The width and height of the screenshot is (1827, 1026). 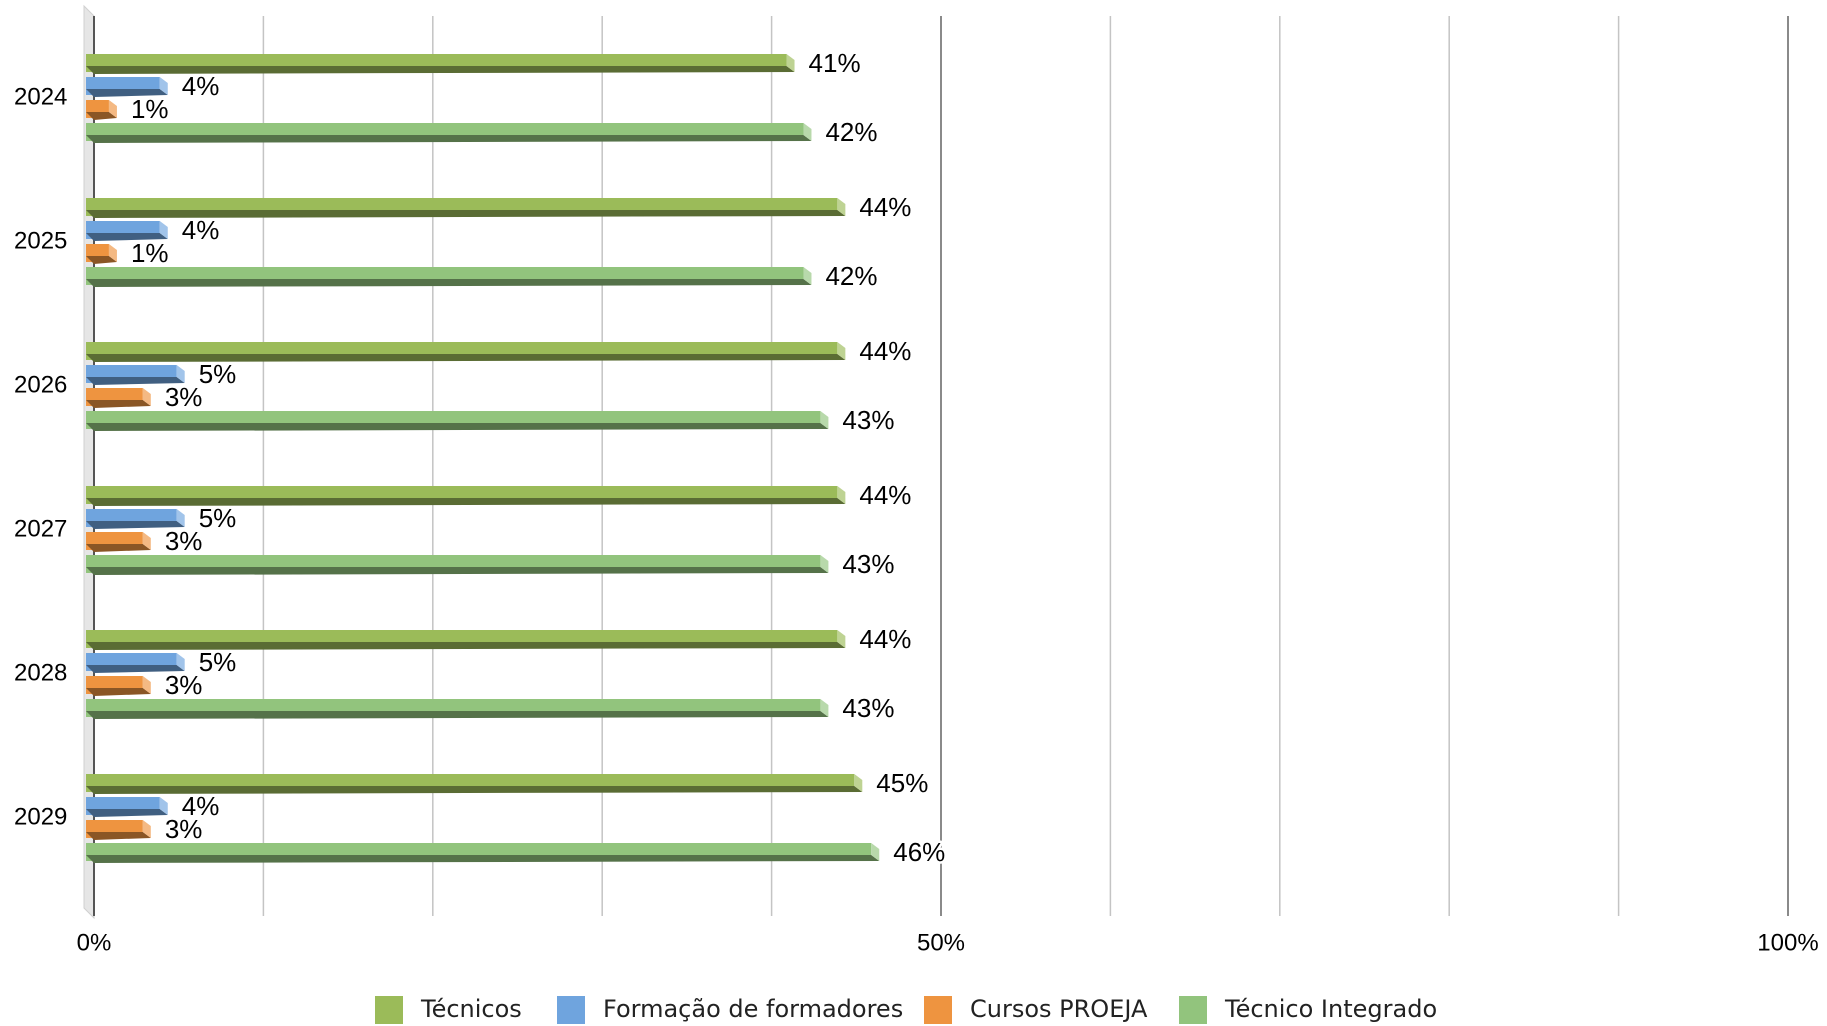 What do you see at coordinates (40, 96) in the screenshot?
I see `category-label: 2024` at bounding box center [40, 96].